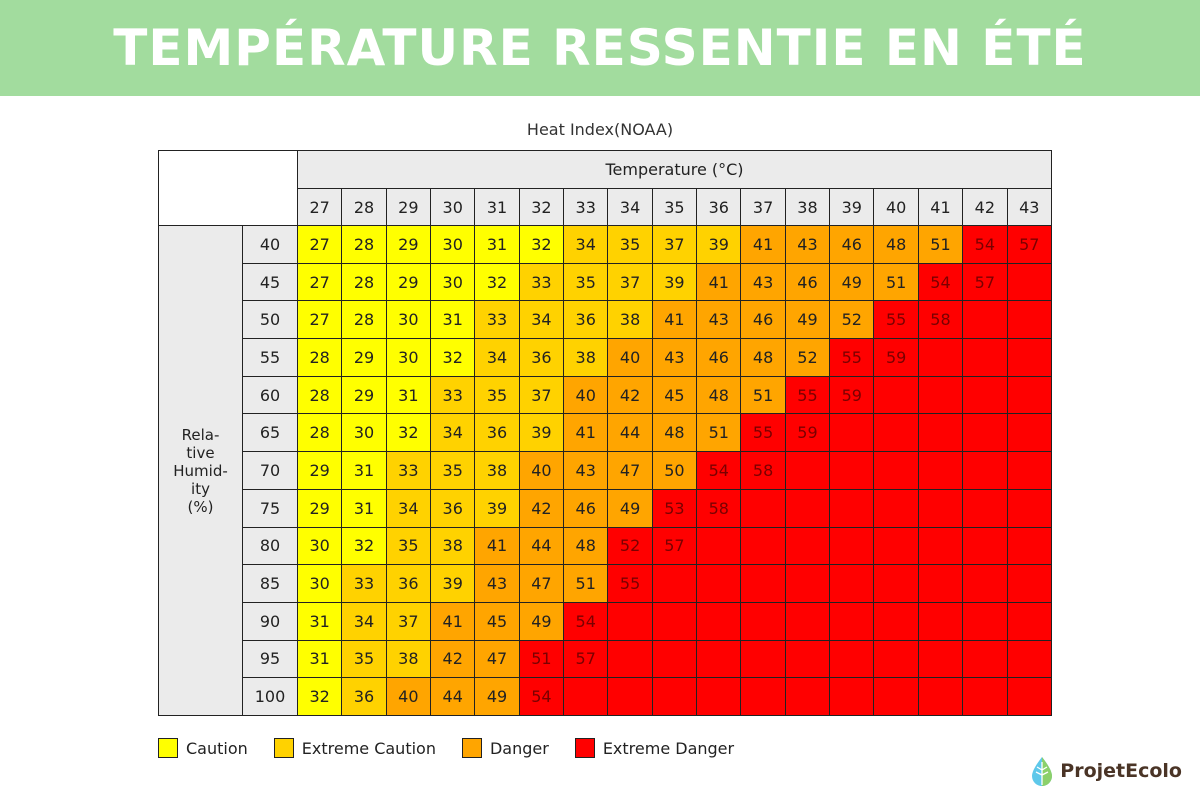 Image resolution: width=1200 pixels, height=800 pixels. Describe the element at coordinates (270, 433) in the screenshot. I see `y-tick-label: 65` at that location.